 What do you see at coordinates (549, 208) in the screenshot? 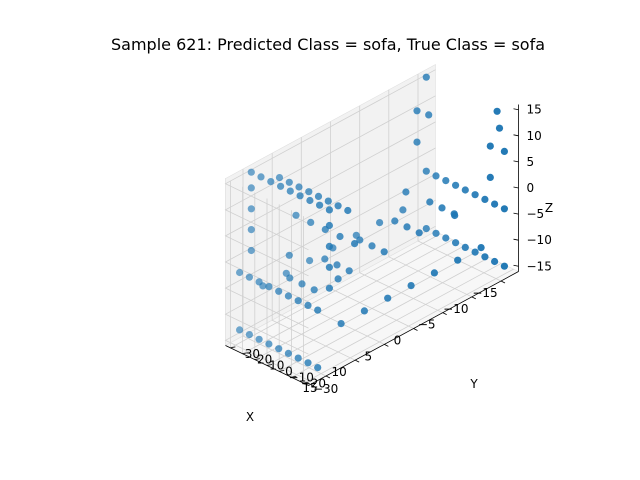
I see `z-axis-label: Z` at bounding box center [549, 208].